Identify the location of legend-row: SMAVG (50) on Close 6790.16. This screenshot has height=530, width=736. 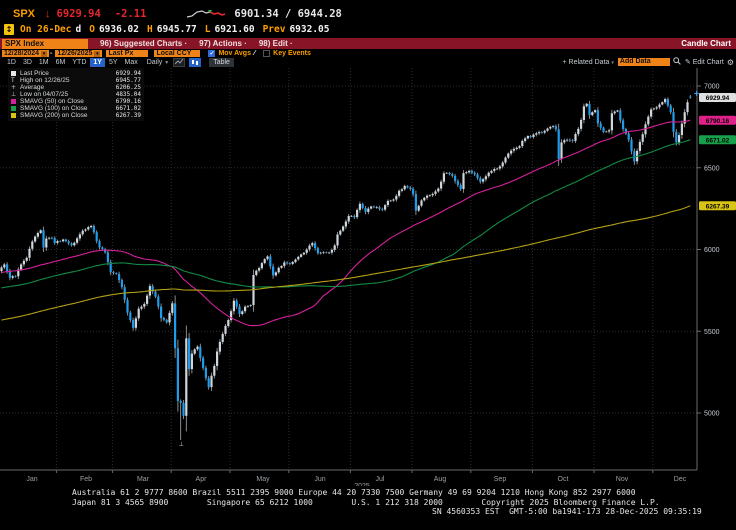
(76, 101).